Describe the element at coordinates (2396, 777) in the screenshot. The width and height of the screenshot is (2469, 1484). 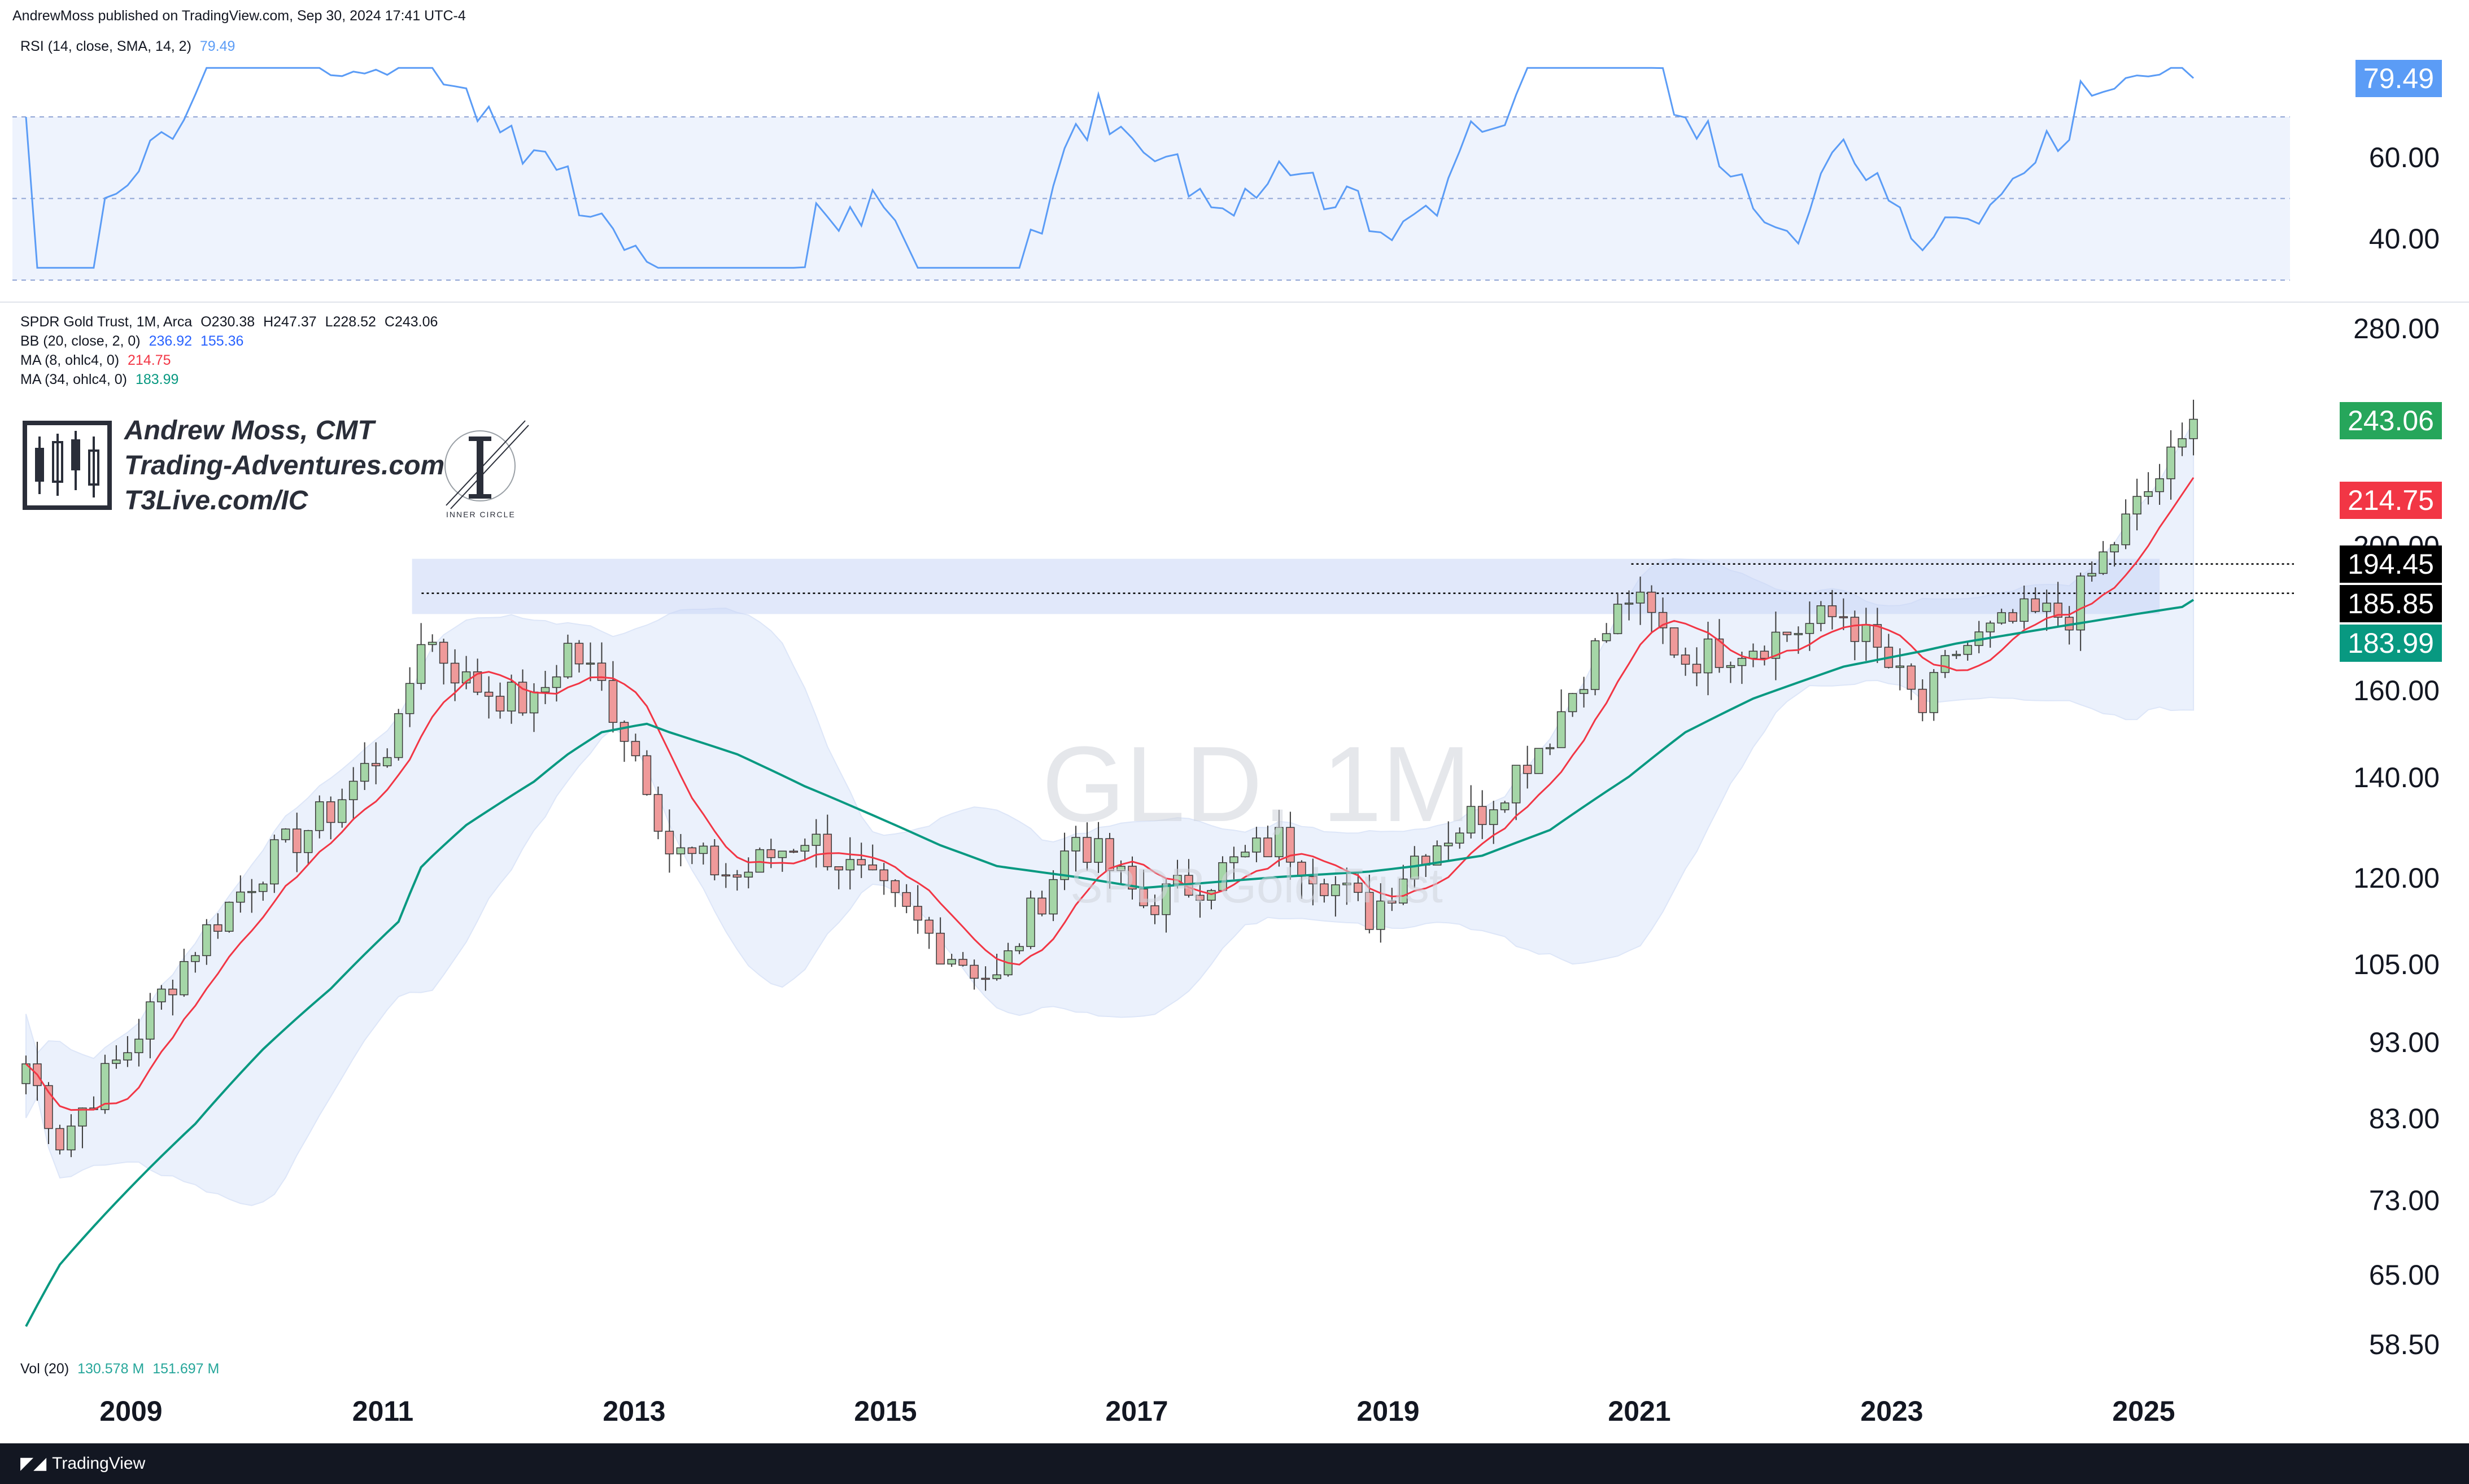
I see `price-axis-140: 140.00` at that location.